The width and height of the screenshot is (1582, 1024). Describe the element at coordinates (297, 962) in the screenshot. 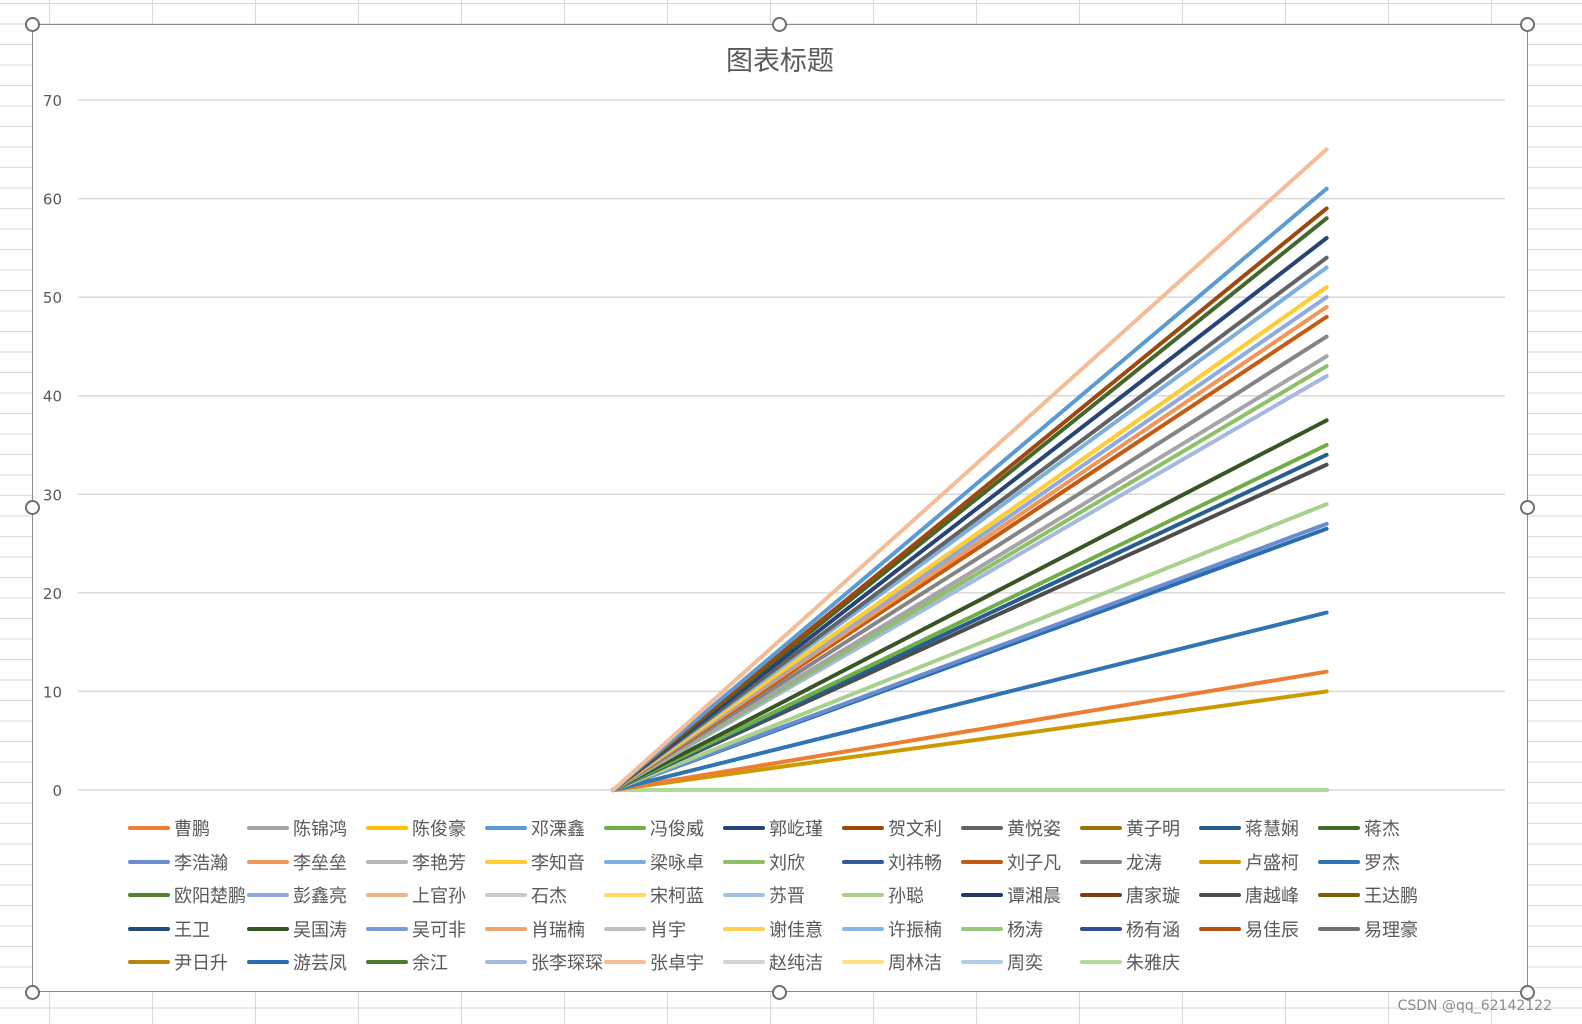

I see `legend-item: 游芸凤` at that location.